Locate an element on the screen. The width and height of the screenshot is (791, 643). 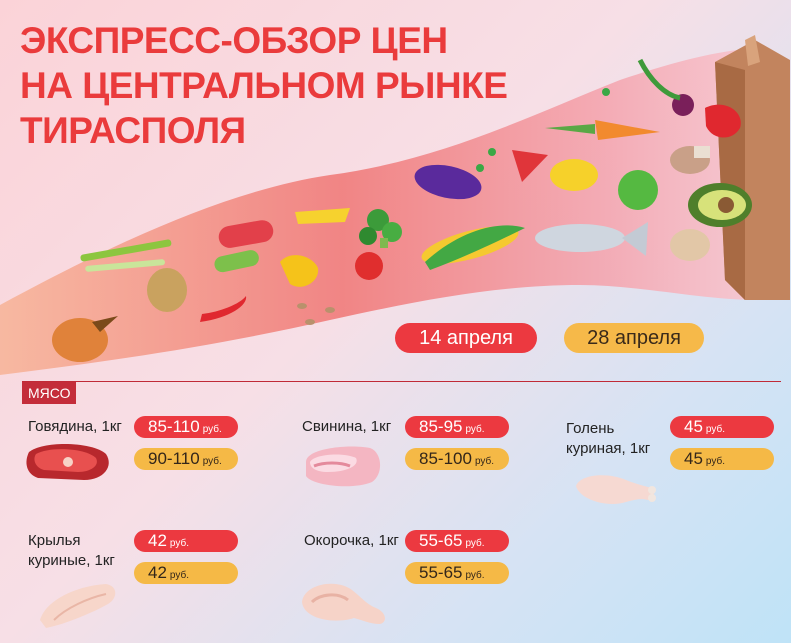
avocado-icon is located at coordinates (720, 205).